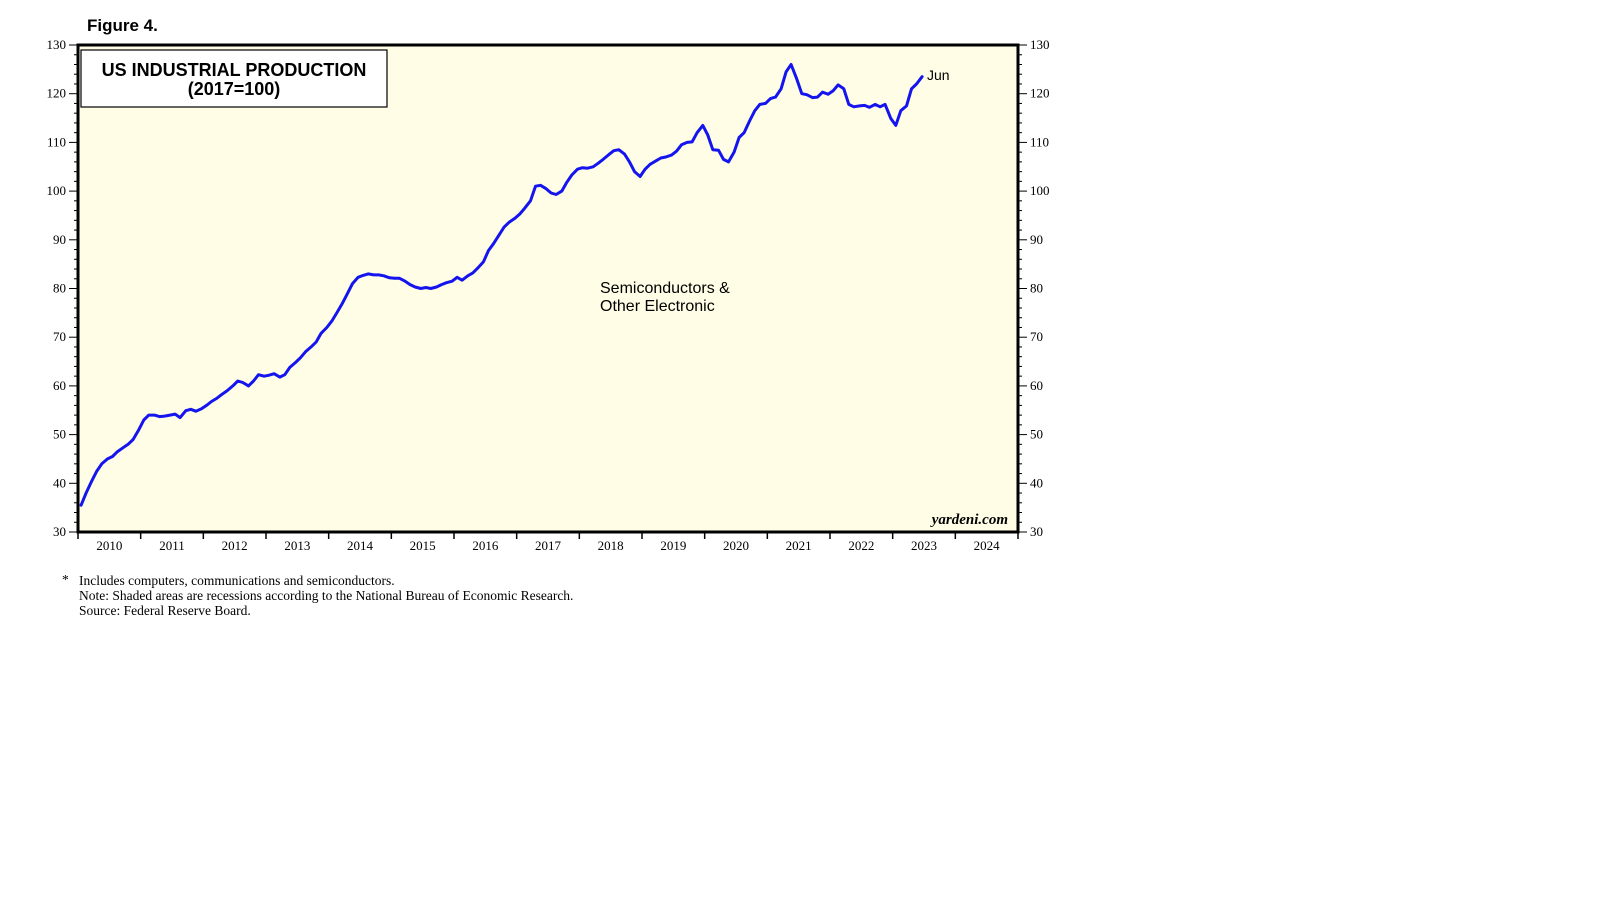 Image resolution: width=1610 pixels, height=910 pixels. Describe the element at coordinates (665, 288) in the screenshot. I see `series-label-line-1: Semiconductors &` at that location.